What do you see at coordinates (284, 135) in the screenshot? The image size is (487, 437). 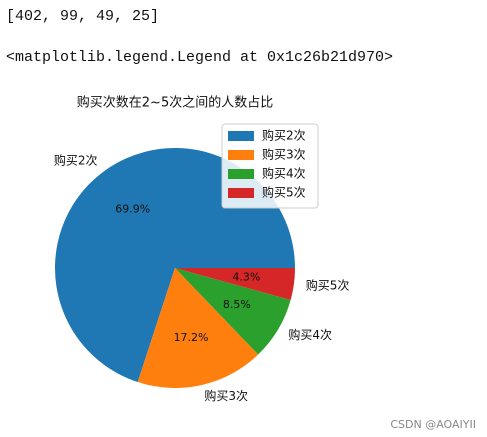 I see `legend-label: 购买2次` at bounding box center [284, 135].